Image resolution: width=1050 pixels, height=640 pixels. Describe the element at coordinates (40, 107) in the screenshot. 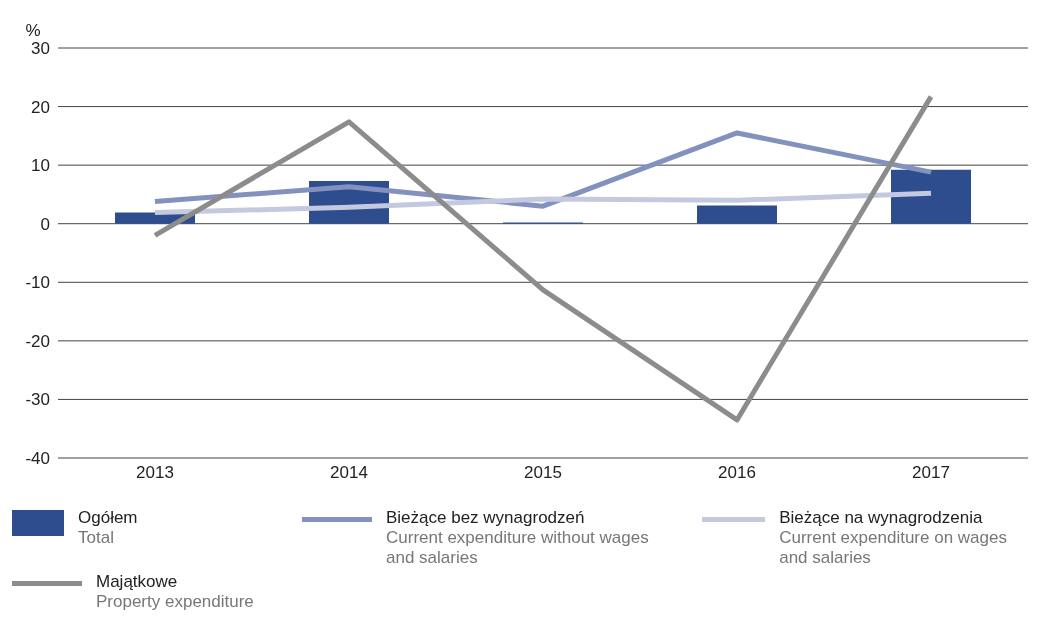

I see `y-tick-label: 20` at that location.